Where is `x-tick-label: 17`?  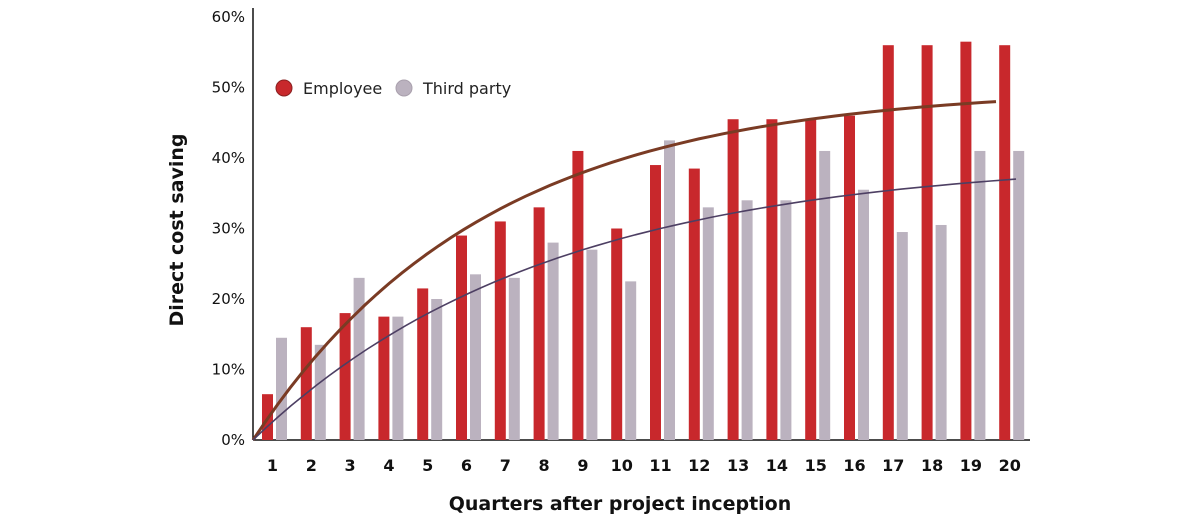 x-tick-label: 17 is located at coordinates (893, 465).